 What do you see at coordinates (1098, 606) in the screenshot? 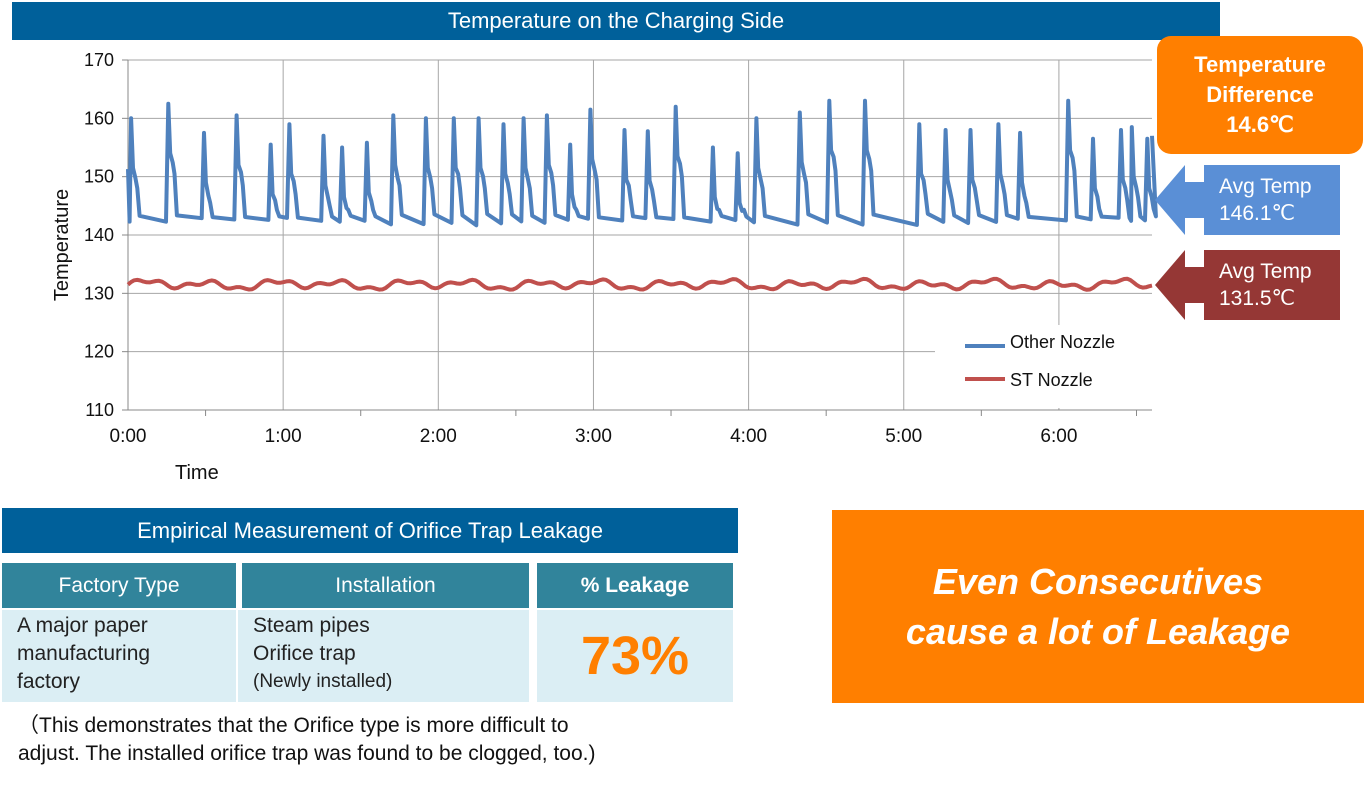
I see `callout-box: Even Consecutives cause a lot of Leakage` at bounding box center [1098, 606].